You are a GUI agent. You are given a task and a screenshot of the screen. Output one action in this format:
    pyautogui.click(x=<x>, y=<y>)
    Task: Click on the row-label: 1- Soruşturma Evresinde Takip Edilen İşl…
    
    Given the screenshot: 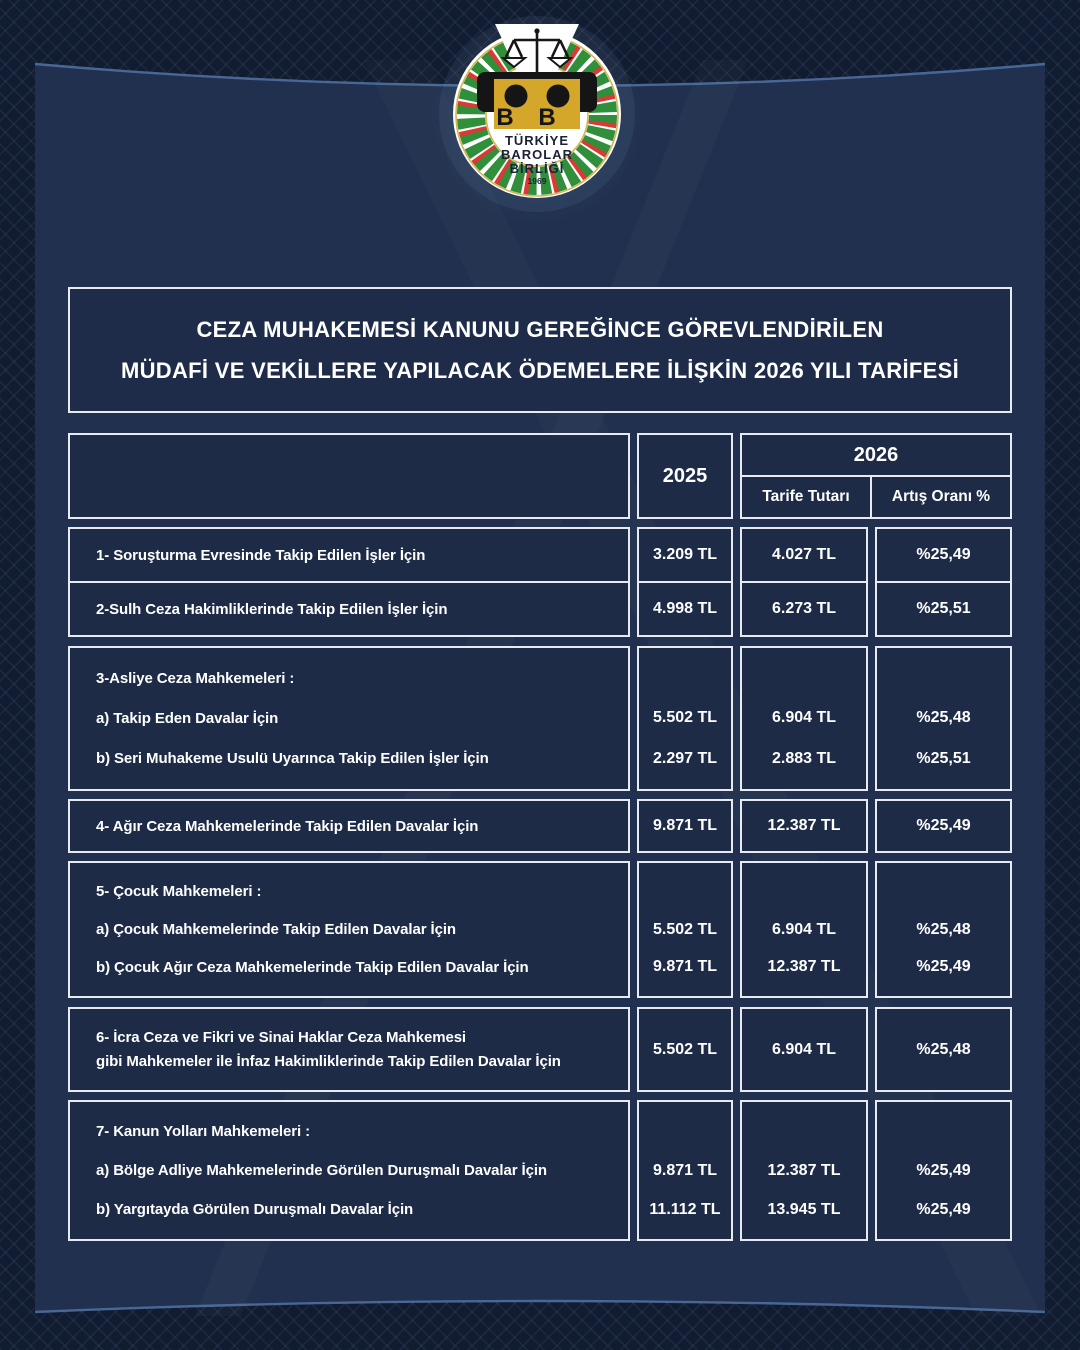 What is the action you would take?
    pyautogui.click(x=261, y=555)
    